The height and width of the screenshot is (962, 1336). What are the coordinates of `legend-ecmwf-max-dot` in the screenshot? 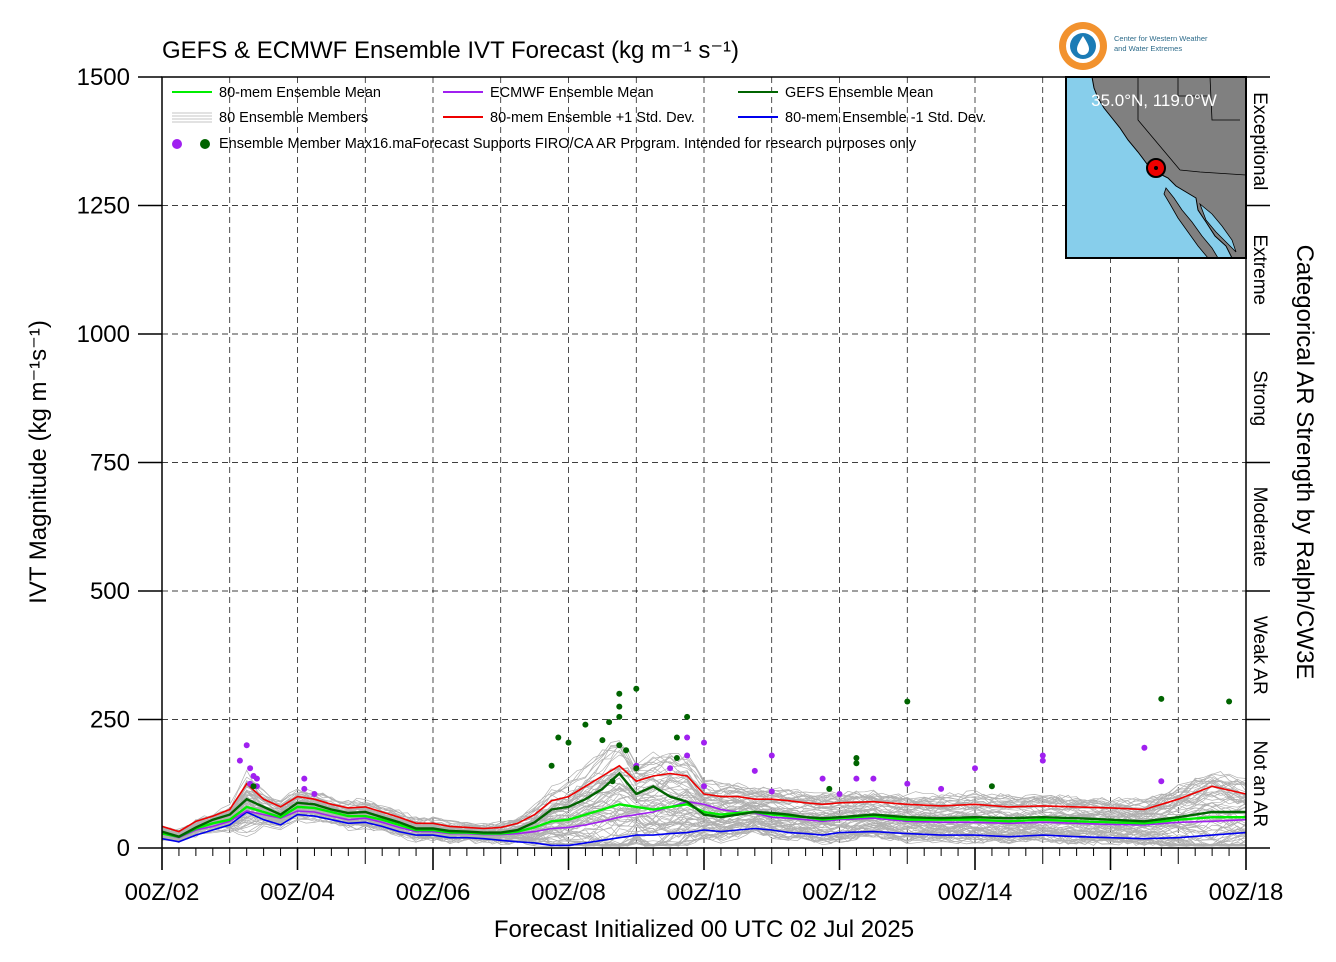 It's located at (177, 144).